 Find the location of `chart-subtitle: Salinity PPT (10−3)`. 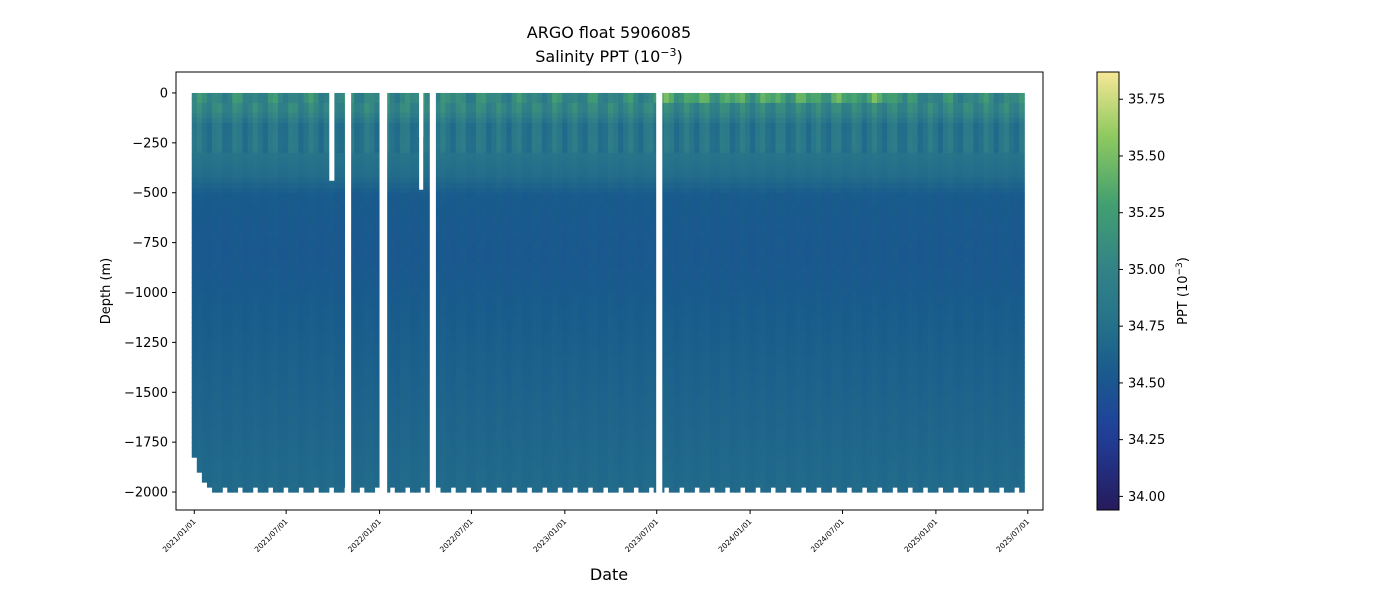

chart-subtitle: Salinity PPT (10−3) is located at coordinates (609, 56).